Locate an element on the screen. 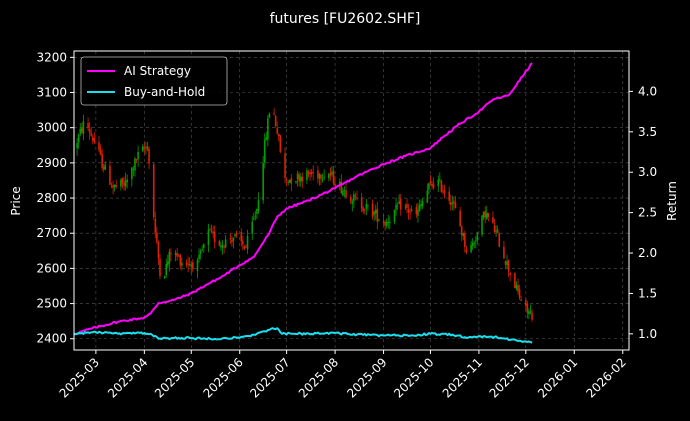 The image size is (690, 421). y-tick-label: 2500 is located at coordinates (51, 304).